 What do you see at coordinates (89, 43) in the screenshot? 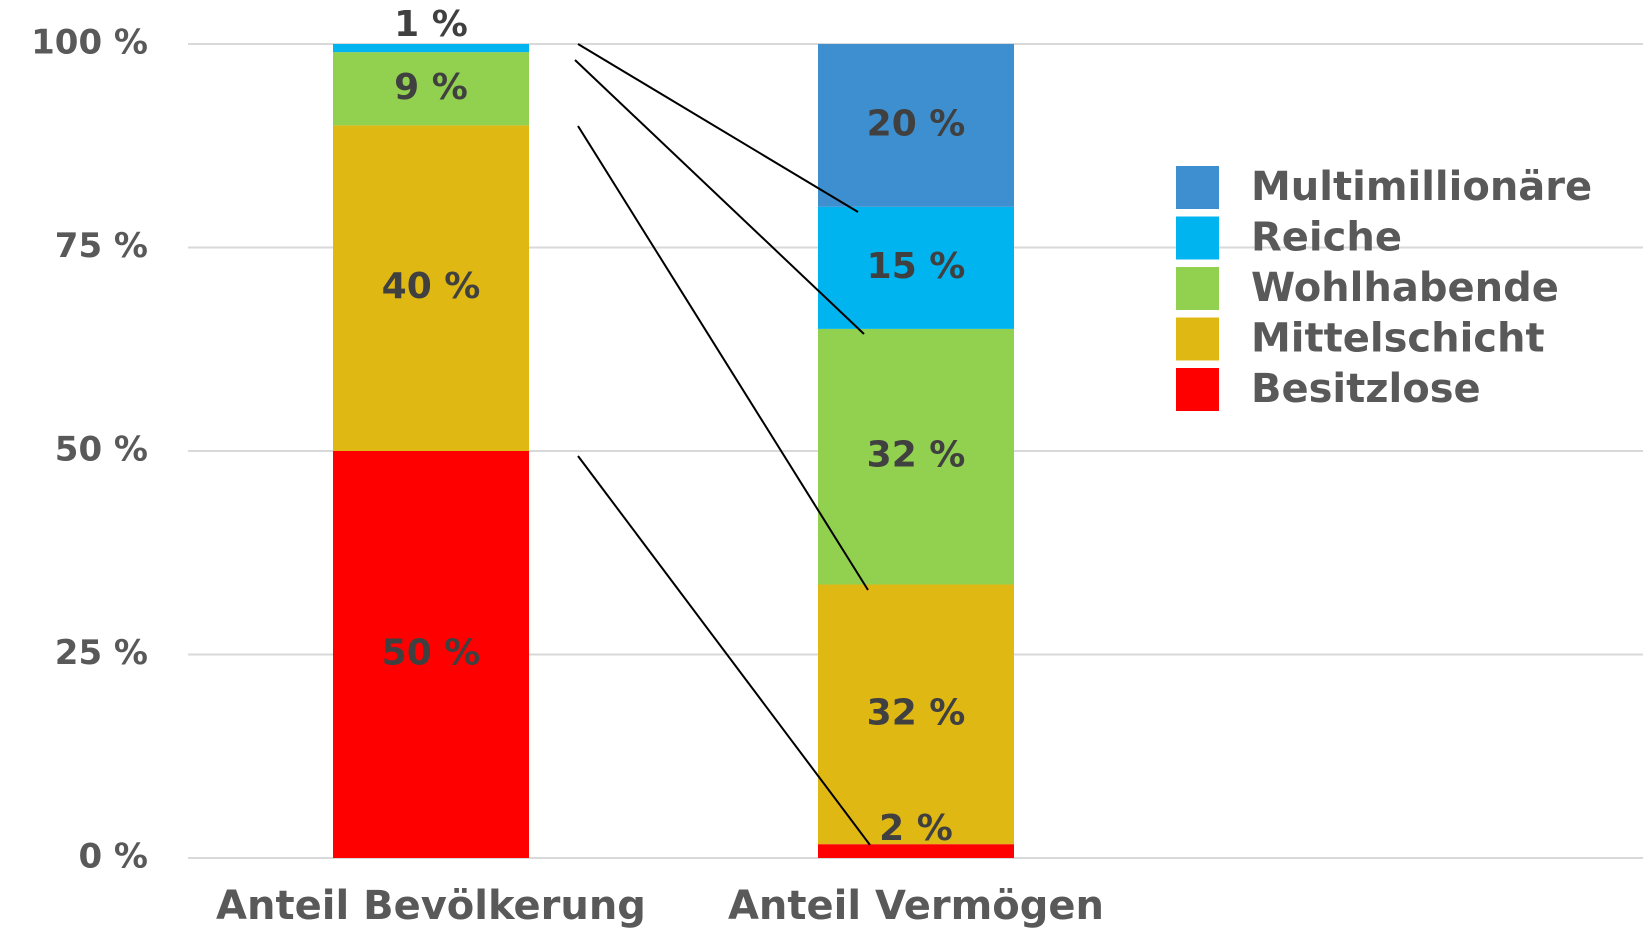
I see `y-tick-label: 100 %` at bounding box center [89, 43].